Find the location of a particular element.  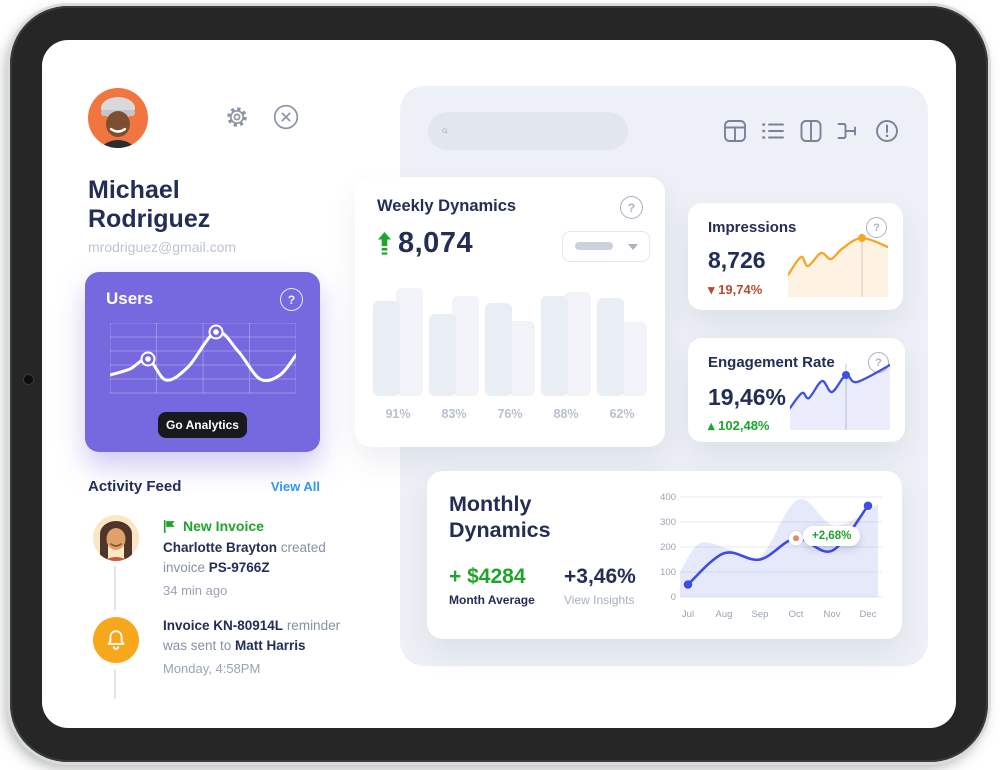

invoice-id: PS-9766Z is located at coordinates (239, 567).